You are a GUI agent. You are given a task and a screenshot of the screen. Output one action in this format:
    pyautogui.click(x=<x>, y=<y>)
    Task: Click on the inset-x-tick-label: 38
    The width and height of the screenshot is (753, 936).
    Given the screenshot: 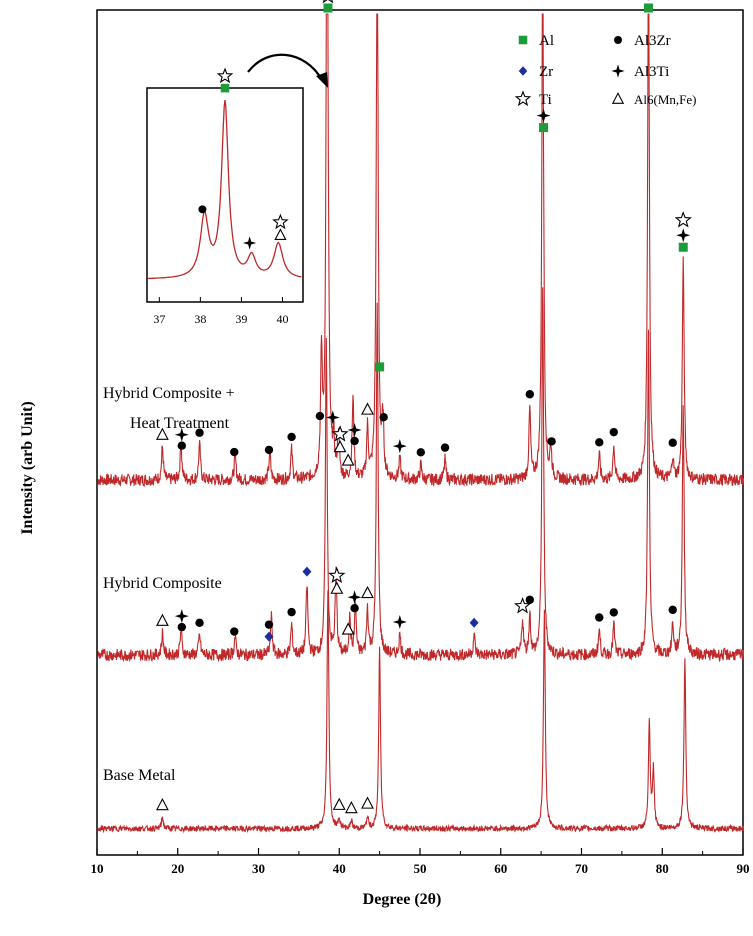 What is the action you would take?
    pyautogui.click(x=200, y=319)
    